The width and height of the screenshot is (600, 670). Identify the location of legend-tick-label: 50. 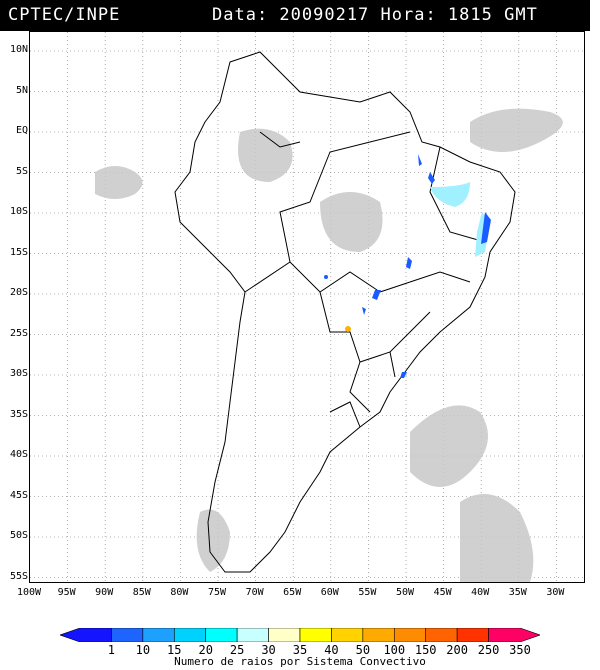
(363, 650).